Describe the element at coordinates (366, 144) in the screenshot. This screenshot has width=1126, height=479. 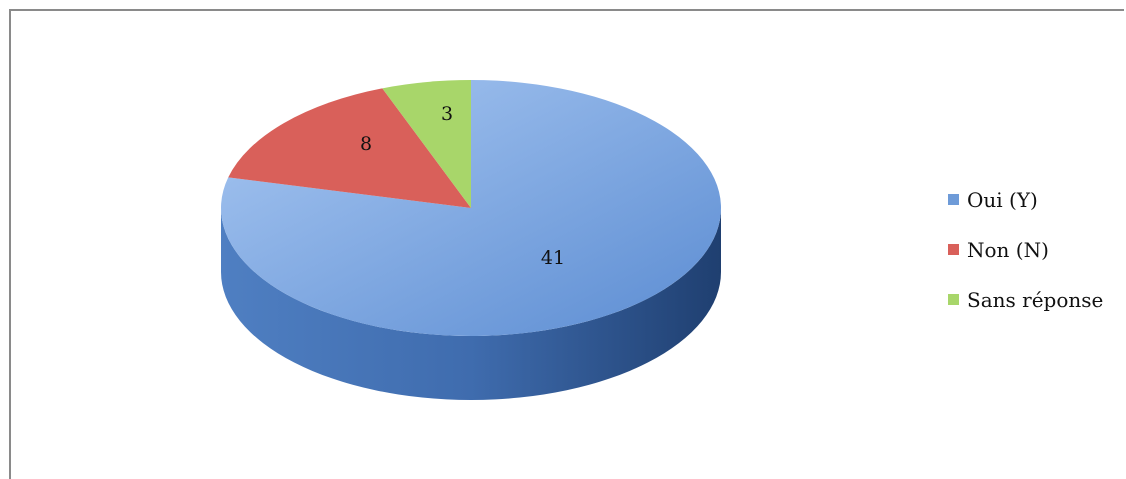
I see `data-label-non: 8` at that location.